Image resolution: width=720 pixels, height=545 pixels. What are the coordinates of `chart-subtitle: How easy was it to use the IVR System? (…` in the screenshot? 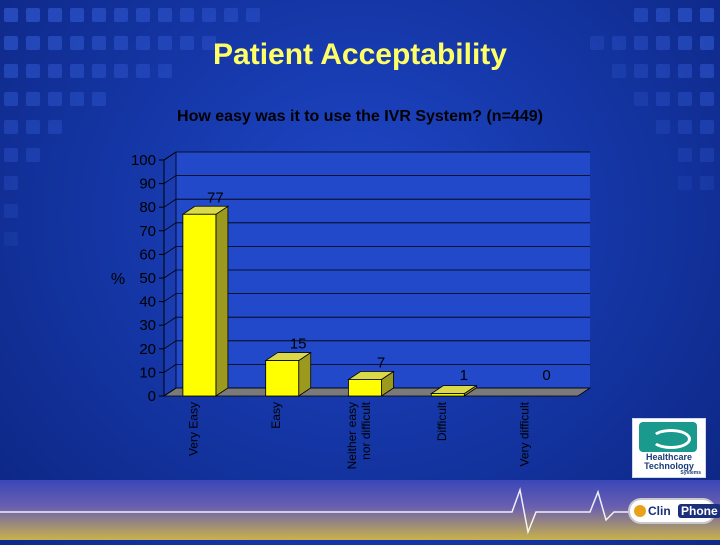 It's located at (360, 116).